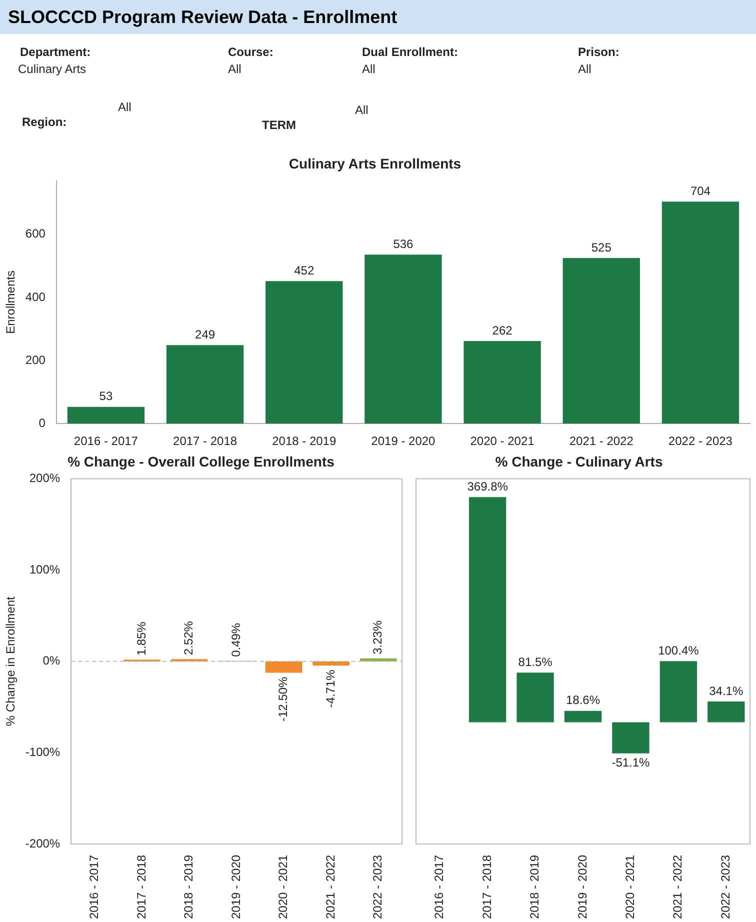 The height and width of the screenshot is (922, 756). What do you see at coordinates (52, 69) in the screenshot?
I see `text: Culinary Arts` at bounding box center [52, 69].